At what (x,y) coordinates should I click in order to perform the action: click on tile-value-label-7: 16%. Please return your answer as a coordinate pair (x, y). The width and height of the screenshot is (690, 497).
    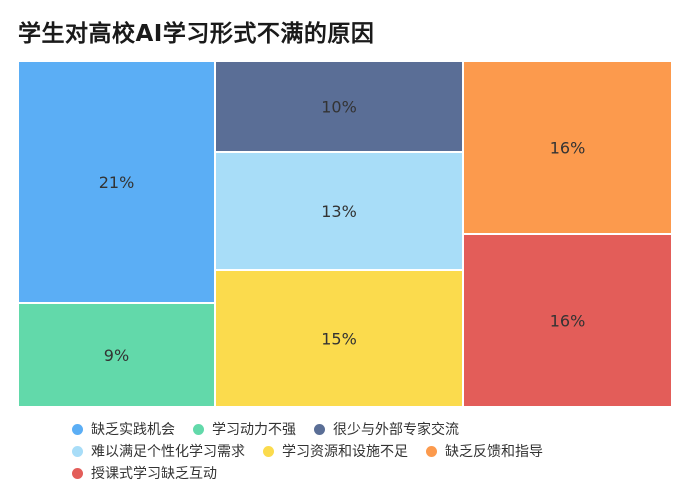
    Looking at the image, I should click on (568, 321).